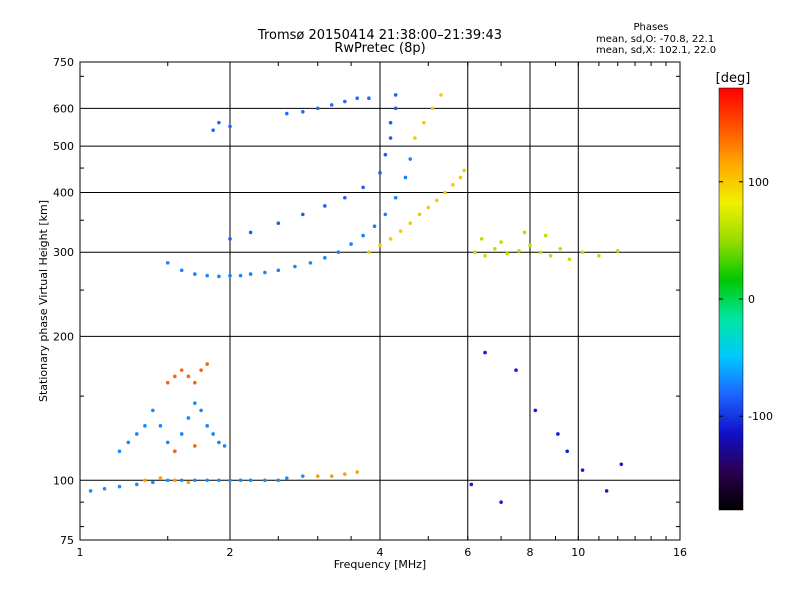 The image size is (800, 600). I want to click on y-tick-label: 75, so click(67, 540).